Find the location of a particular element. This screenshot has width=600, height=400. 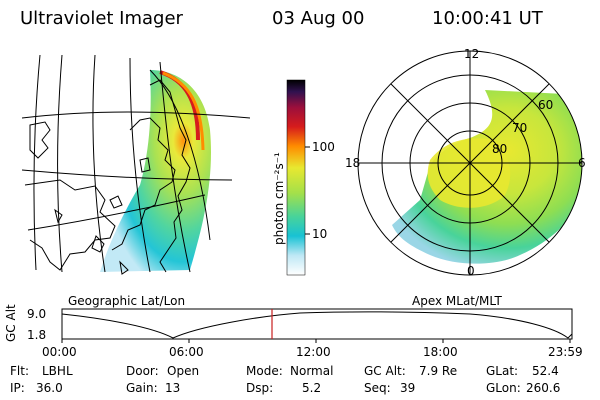

time-label: 10:00:41 UT is located at coordinates (487, 18).